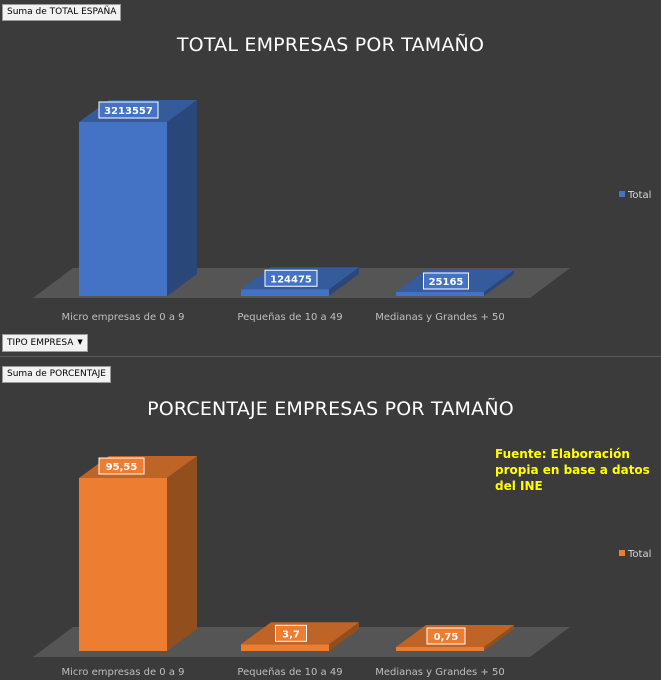 This screenshot has height=680, width=661. I want to click on top-bar-1: 3213557, so click(138, 198).